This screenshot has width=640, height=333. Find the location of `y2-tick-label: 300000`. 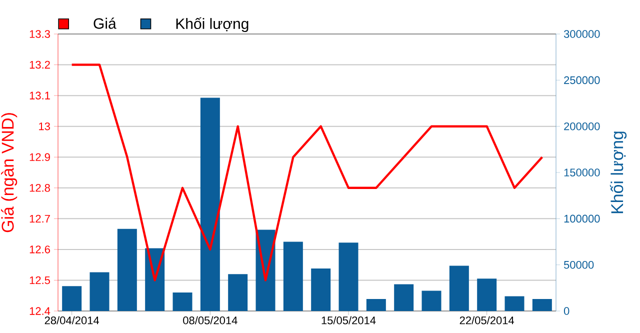

y2-tick-label: 300000 is located at coordinates (582, 34).